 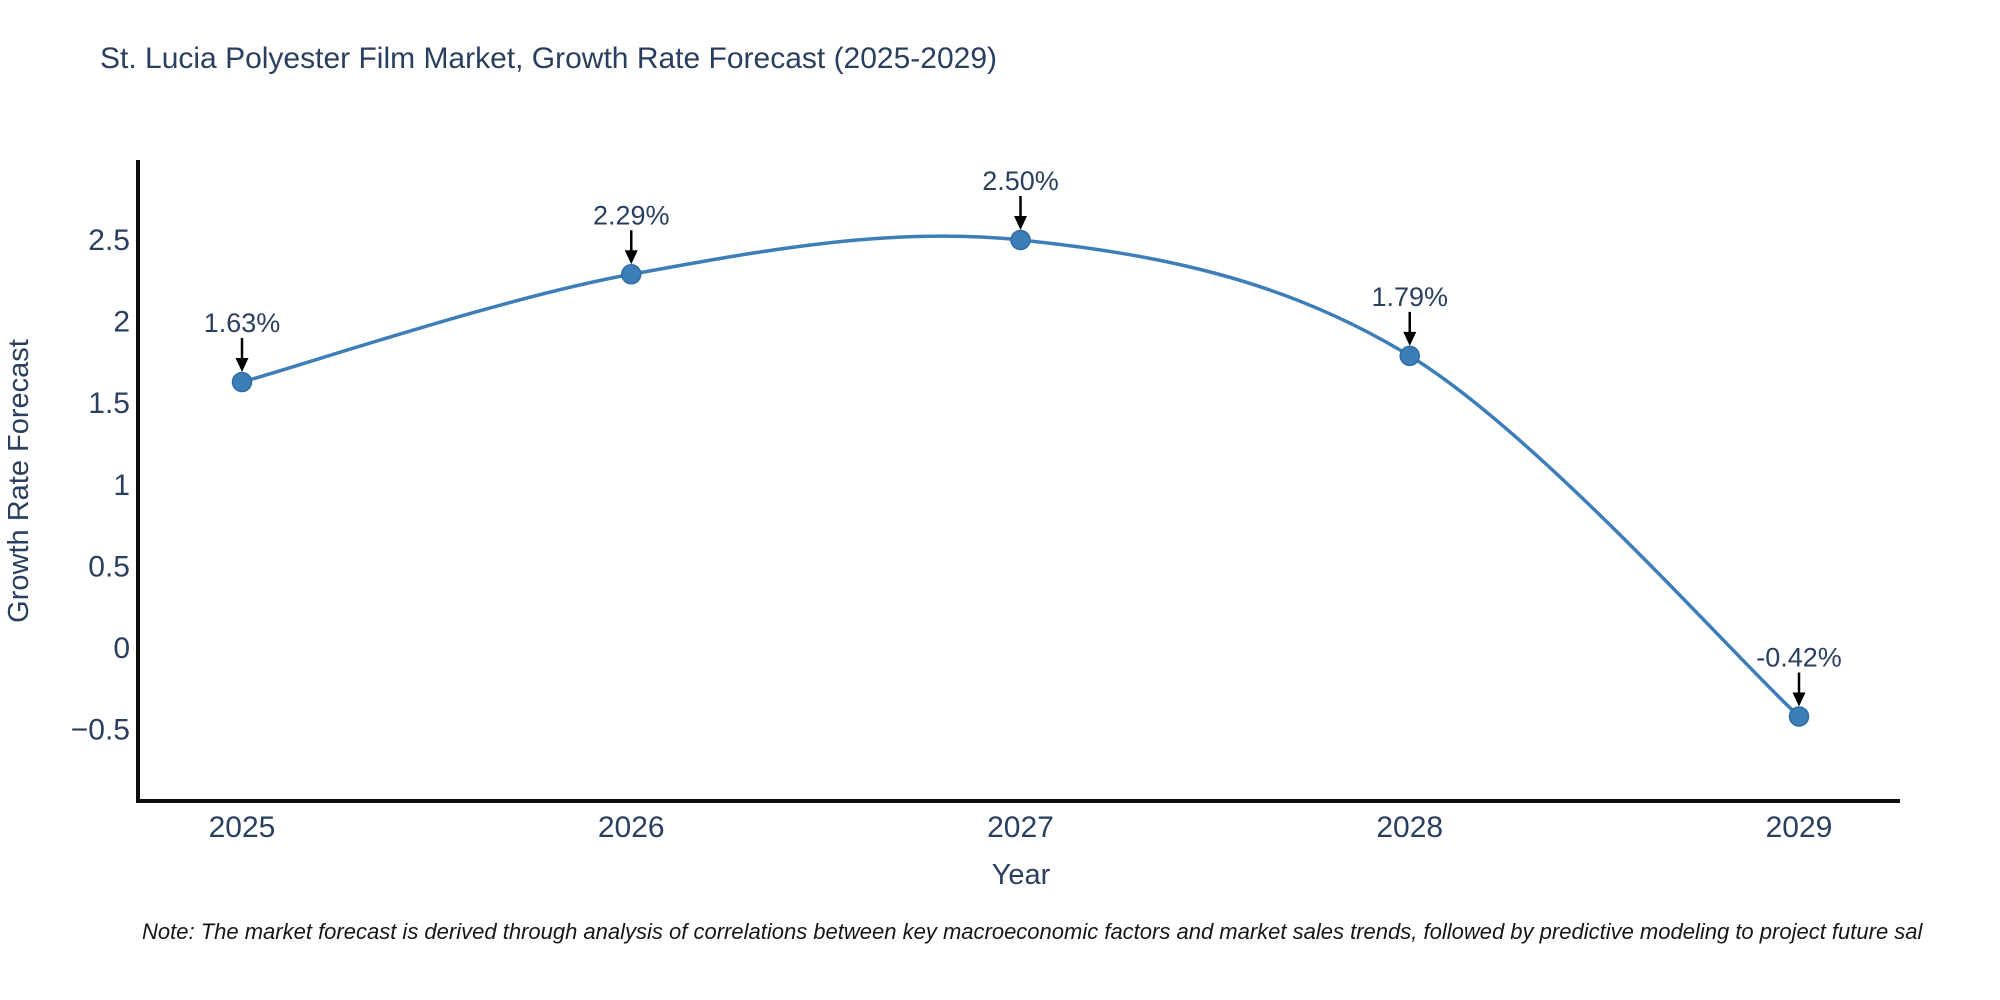 What do you see at coordinates (631, 274) in the screenshot?
I see `data-point-2026` at bounding box center [631, 274].